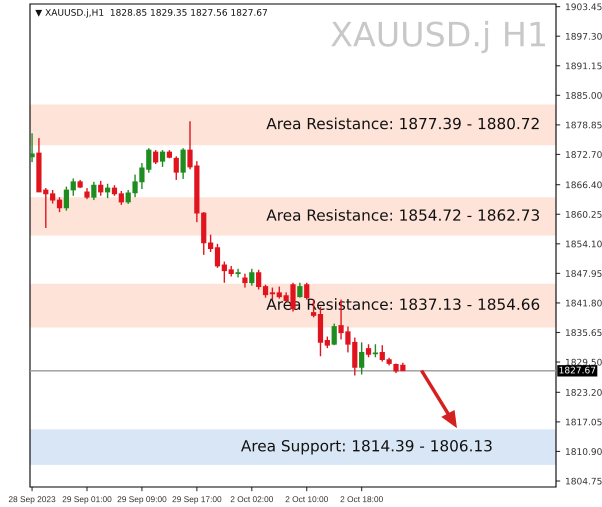 The width and height of the screenshot is (602, 507). What do you see at coordinates (584, 184) in the screenshot?
I see `y-tick-label: 1866.40` at bounding box center [584, 184].